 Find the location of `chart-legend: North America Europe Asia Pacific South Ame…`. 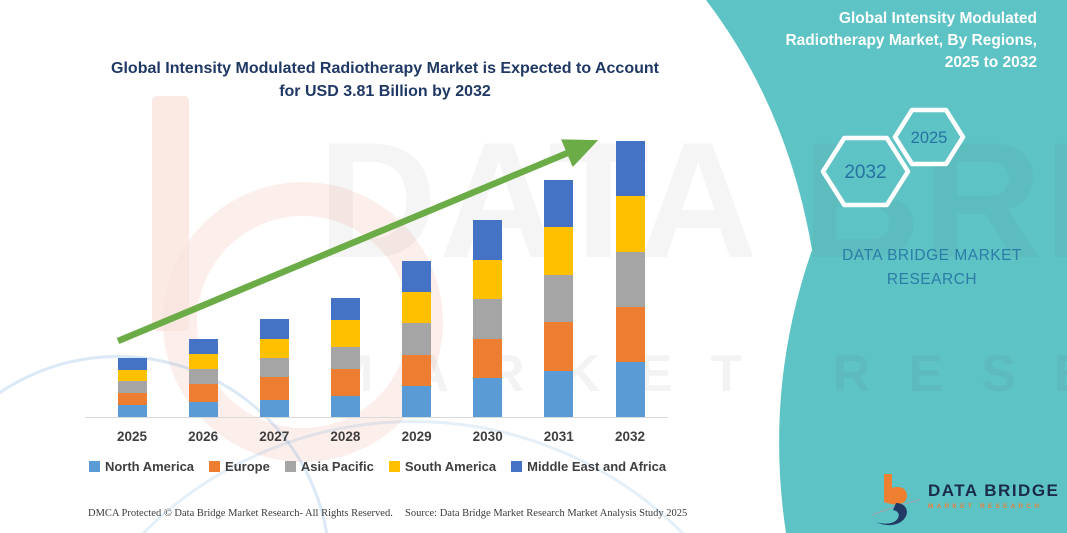

chart-legend: North America Europe Asia Pacific South Ame… is located at coordinates (377, 466).